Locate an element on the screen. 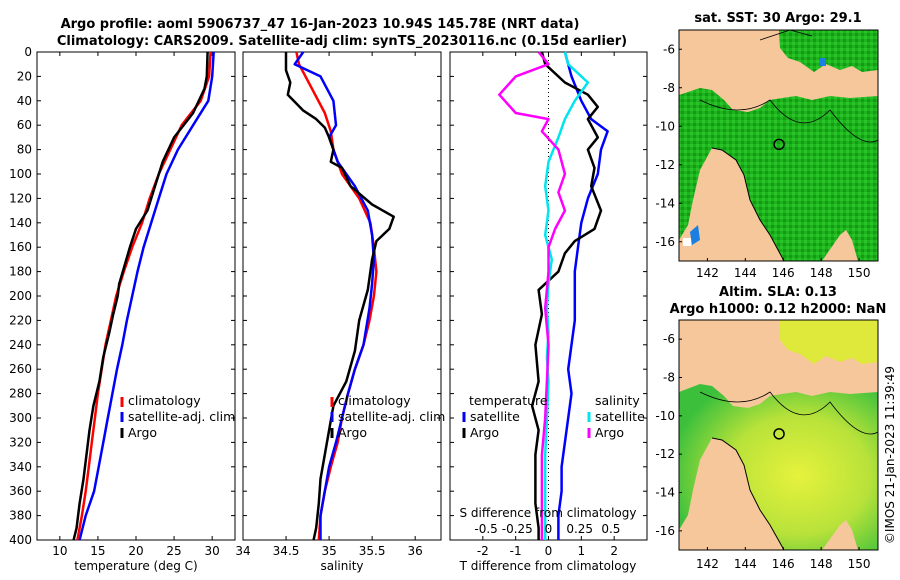 This screenshot has width=900, height=580. sla-map-title-line1: Altim. SLA: 0.13 is located at coordinates (778, 292).